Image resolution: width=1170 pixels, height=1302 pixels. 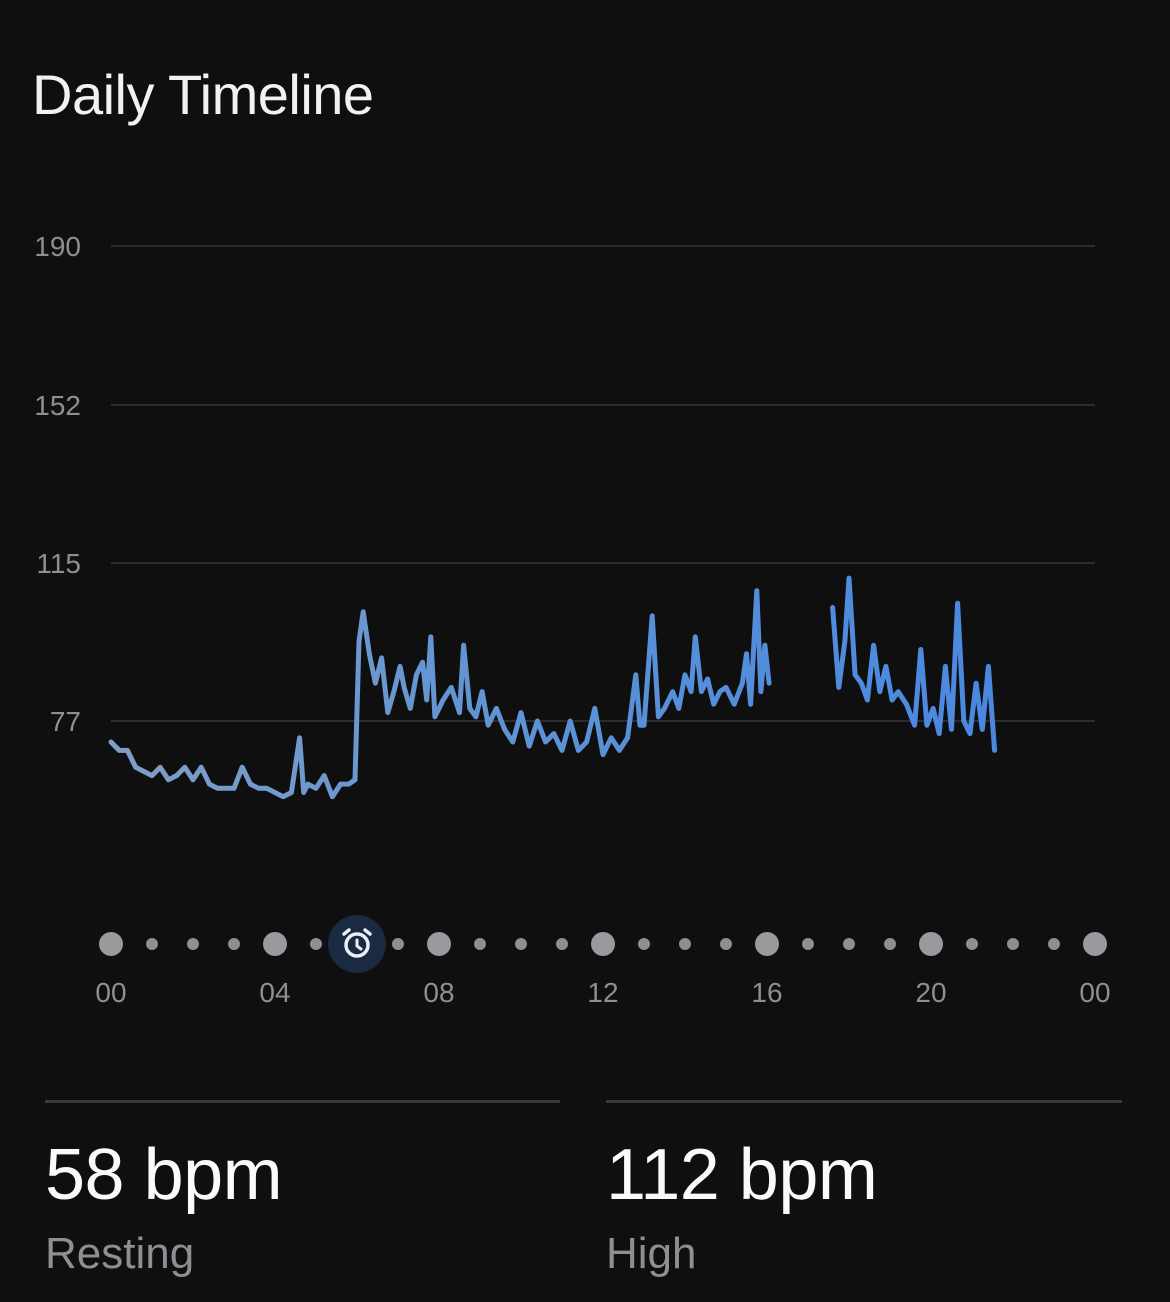 I want to click on clock-face, so click(x=357, y=945).